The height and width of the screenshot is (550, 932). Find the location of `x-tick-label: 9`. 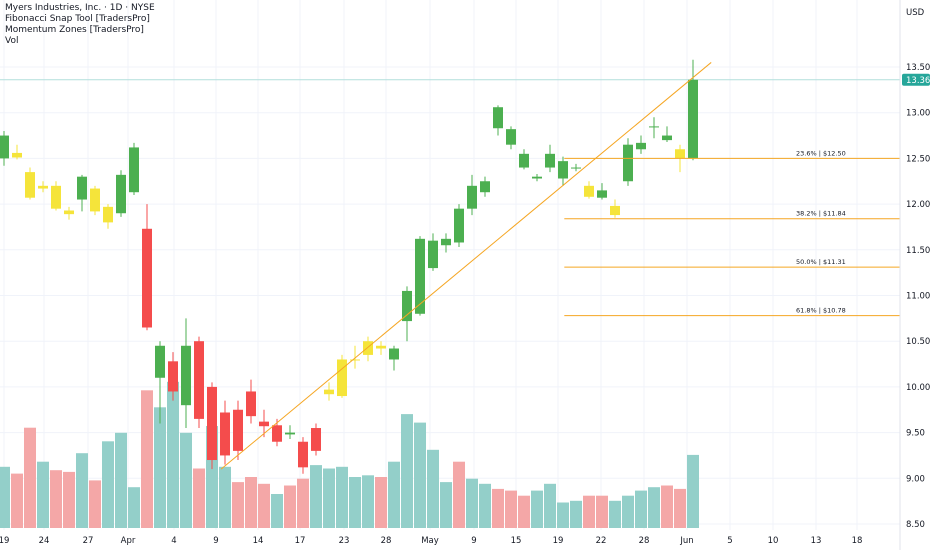

x-tick-label: 9 is located at coordinates (215, 541).